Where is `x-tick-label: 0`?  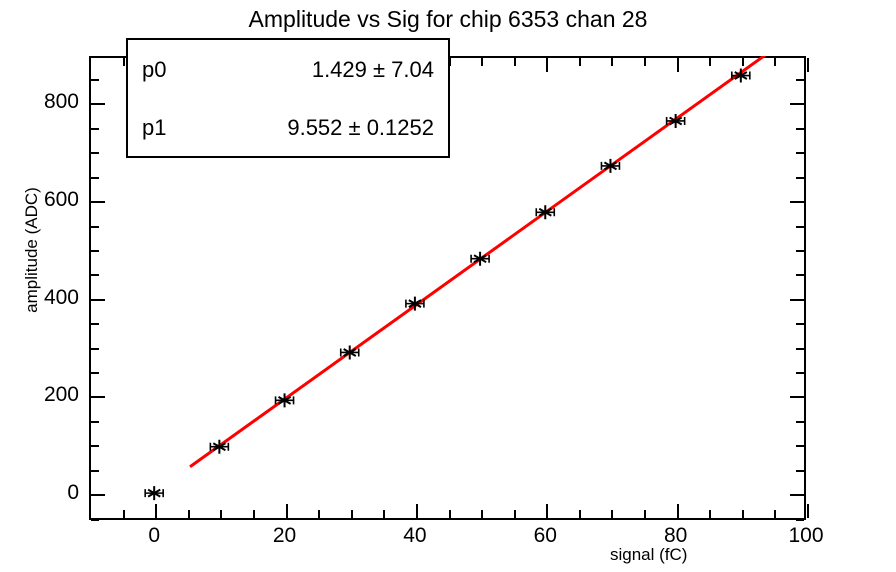
x-tick-label: 0 is located at coordinates (154, 535).